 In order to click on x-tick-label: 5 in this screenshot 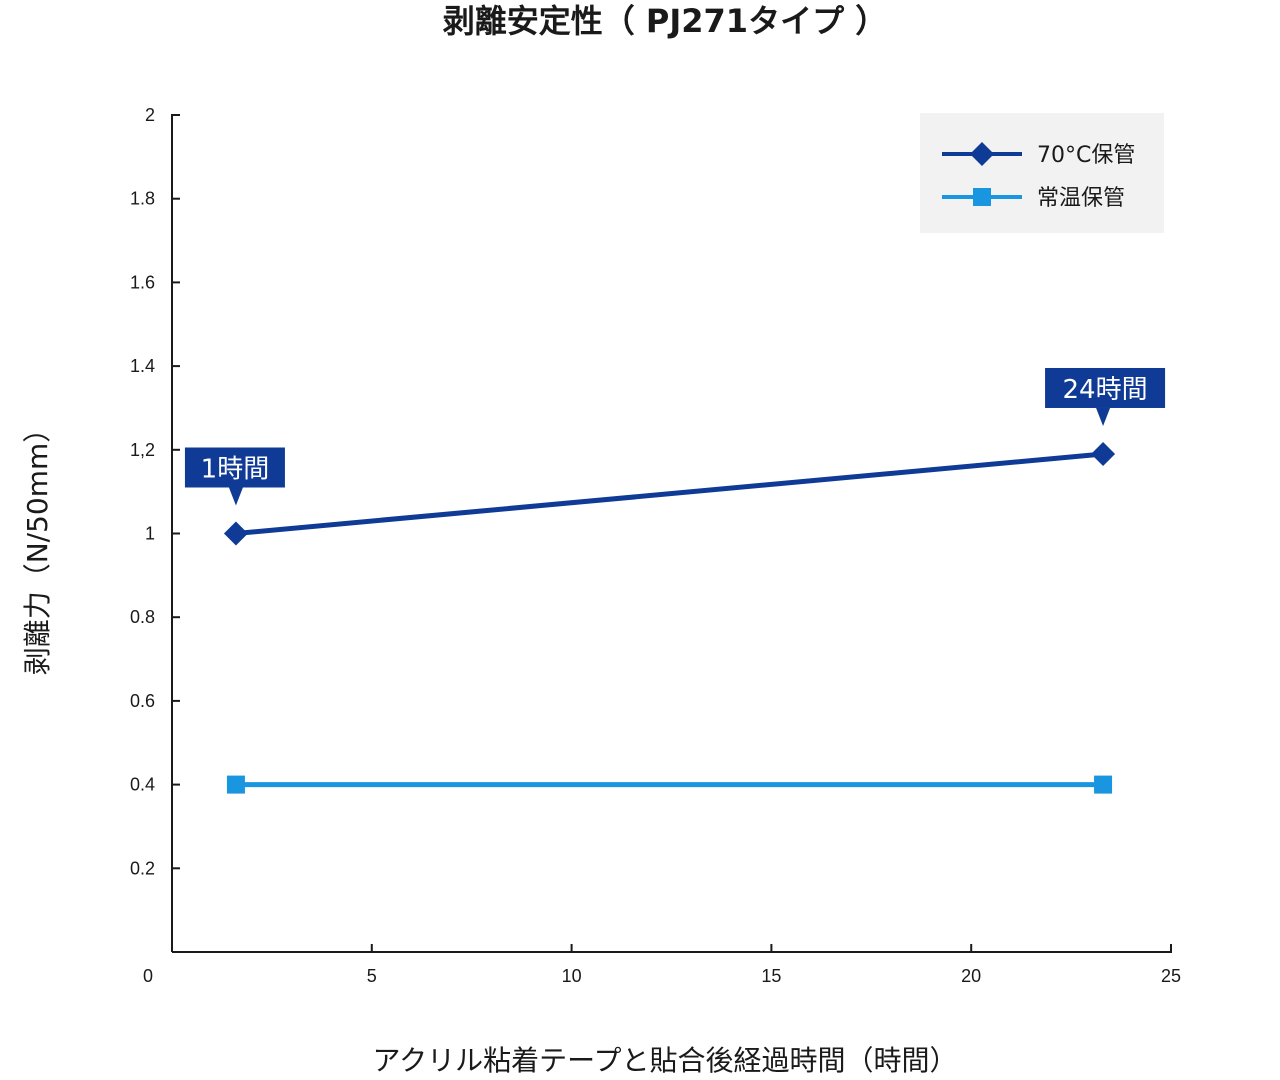, I will do `click(372, 976)`.